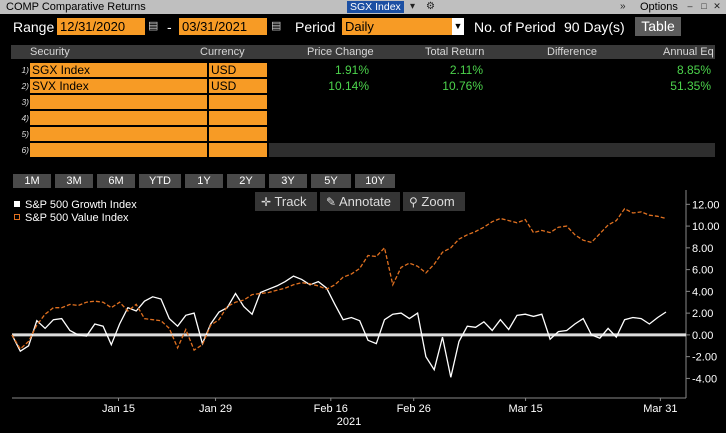  Describe the element at coordinates (413, 6) in the screenshot. I see `dropdown-icon: ▾` at that location.